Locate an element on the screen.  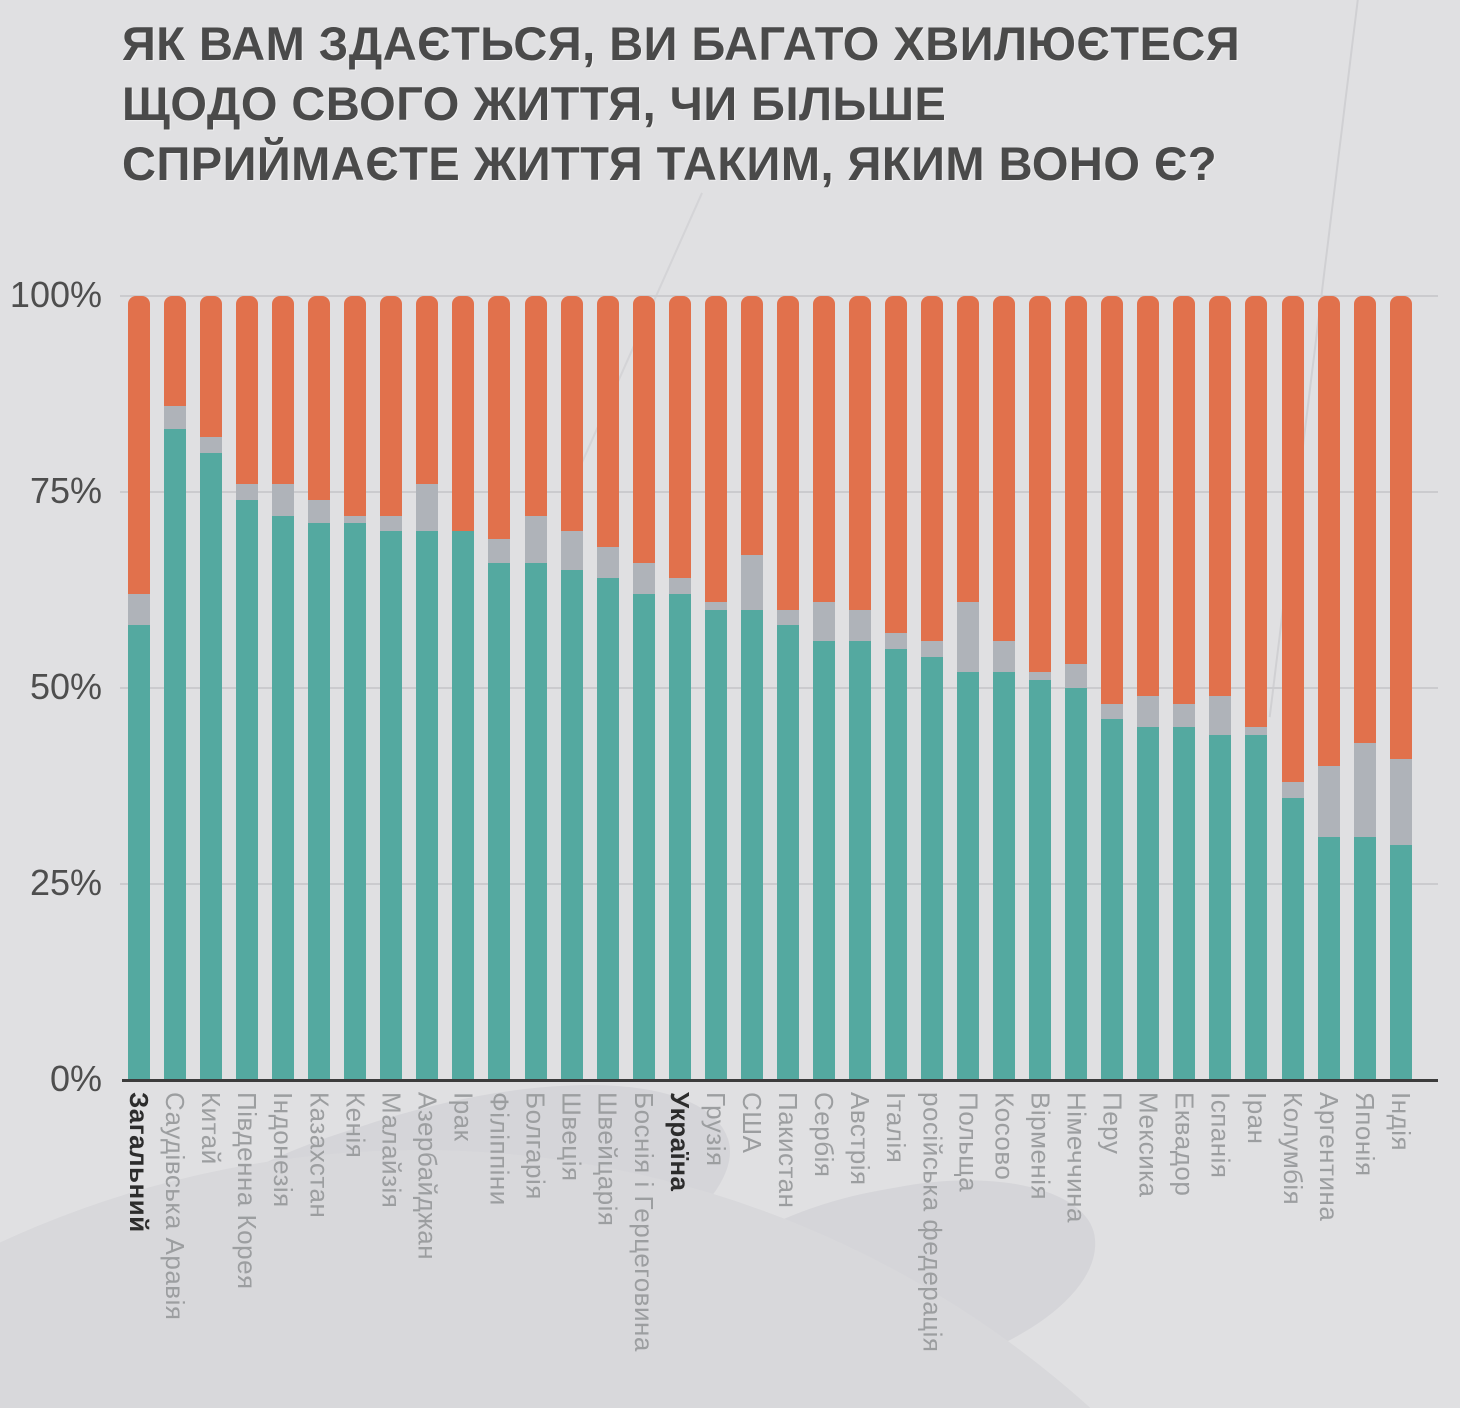
x-axis-label: Мексика is located at coordinates (1148, 1145).